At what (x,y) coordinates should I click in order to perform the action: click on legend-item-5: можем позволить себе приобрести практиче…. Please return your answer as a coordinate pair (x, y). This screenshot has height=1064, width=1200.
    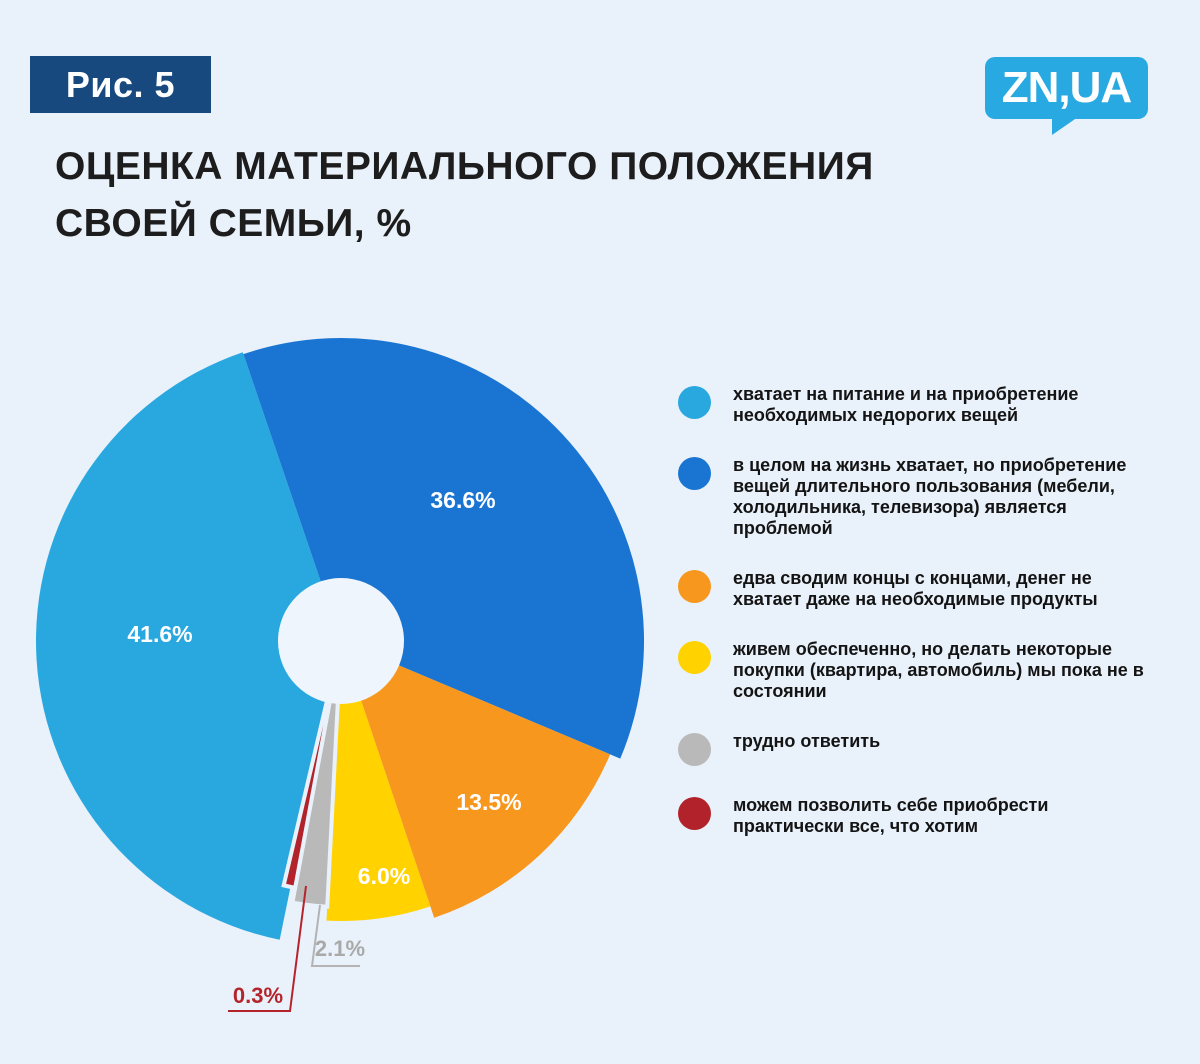
    Looking at the image, I should click on (923, 816).